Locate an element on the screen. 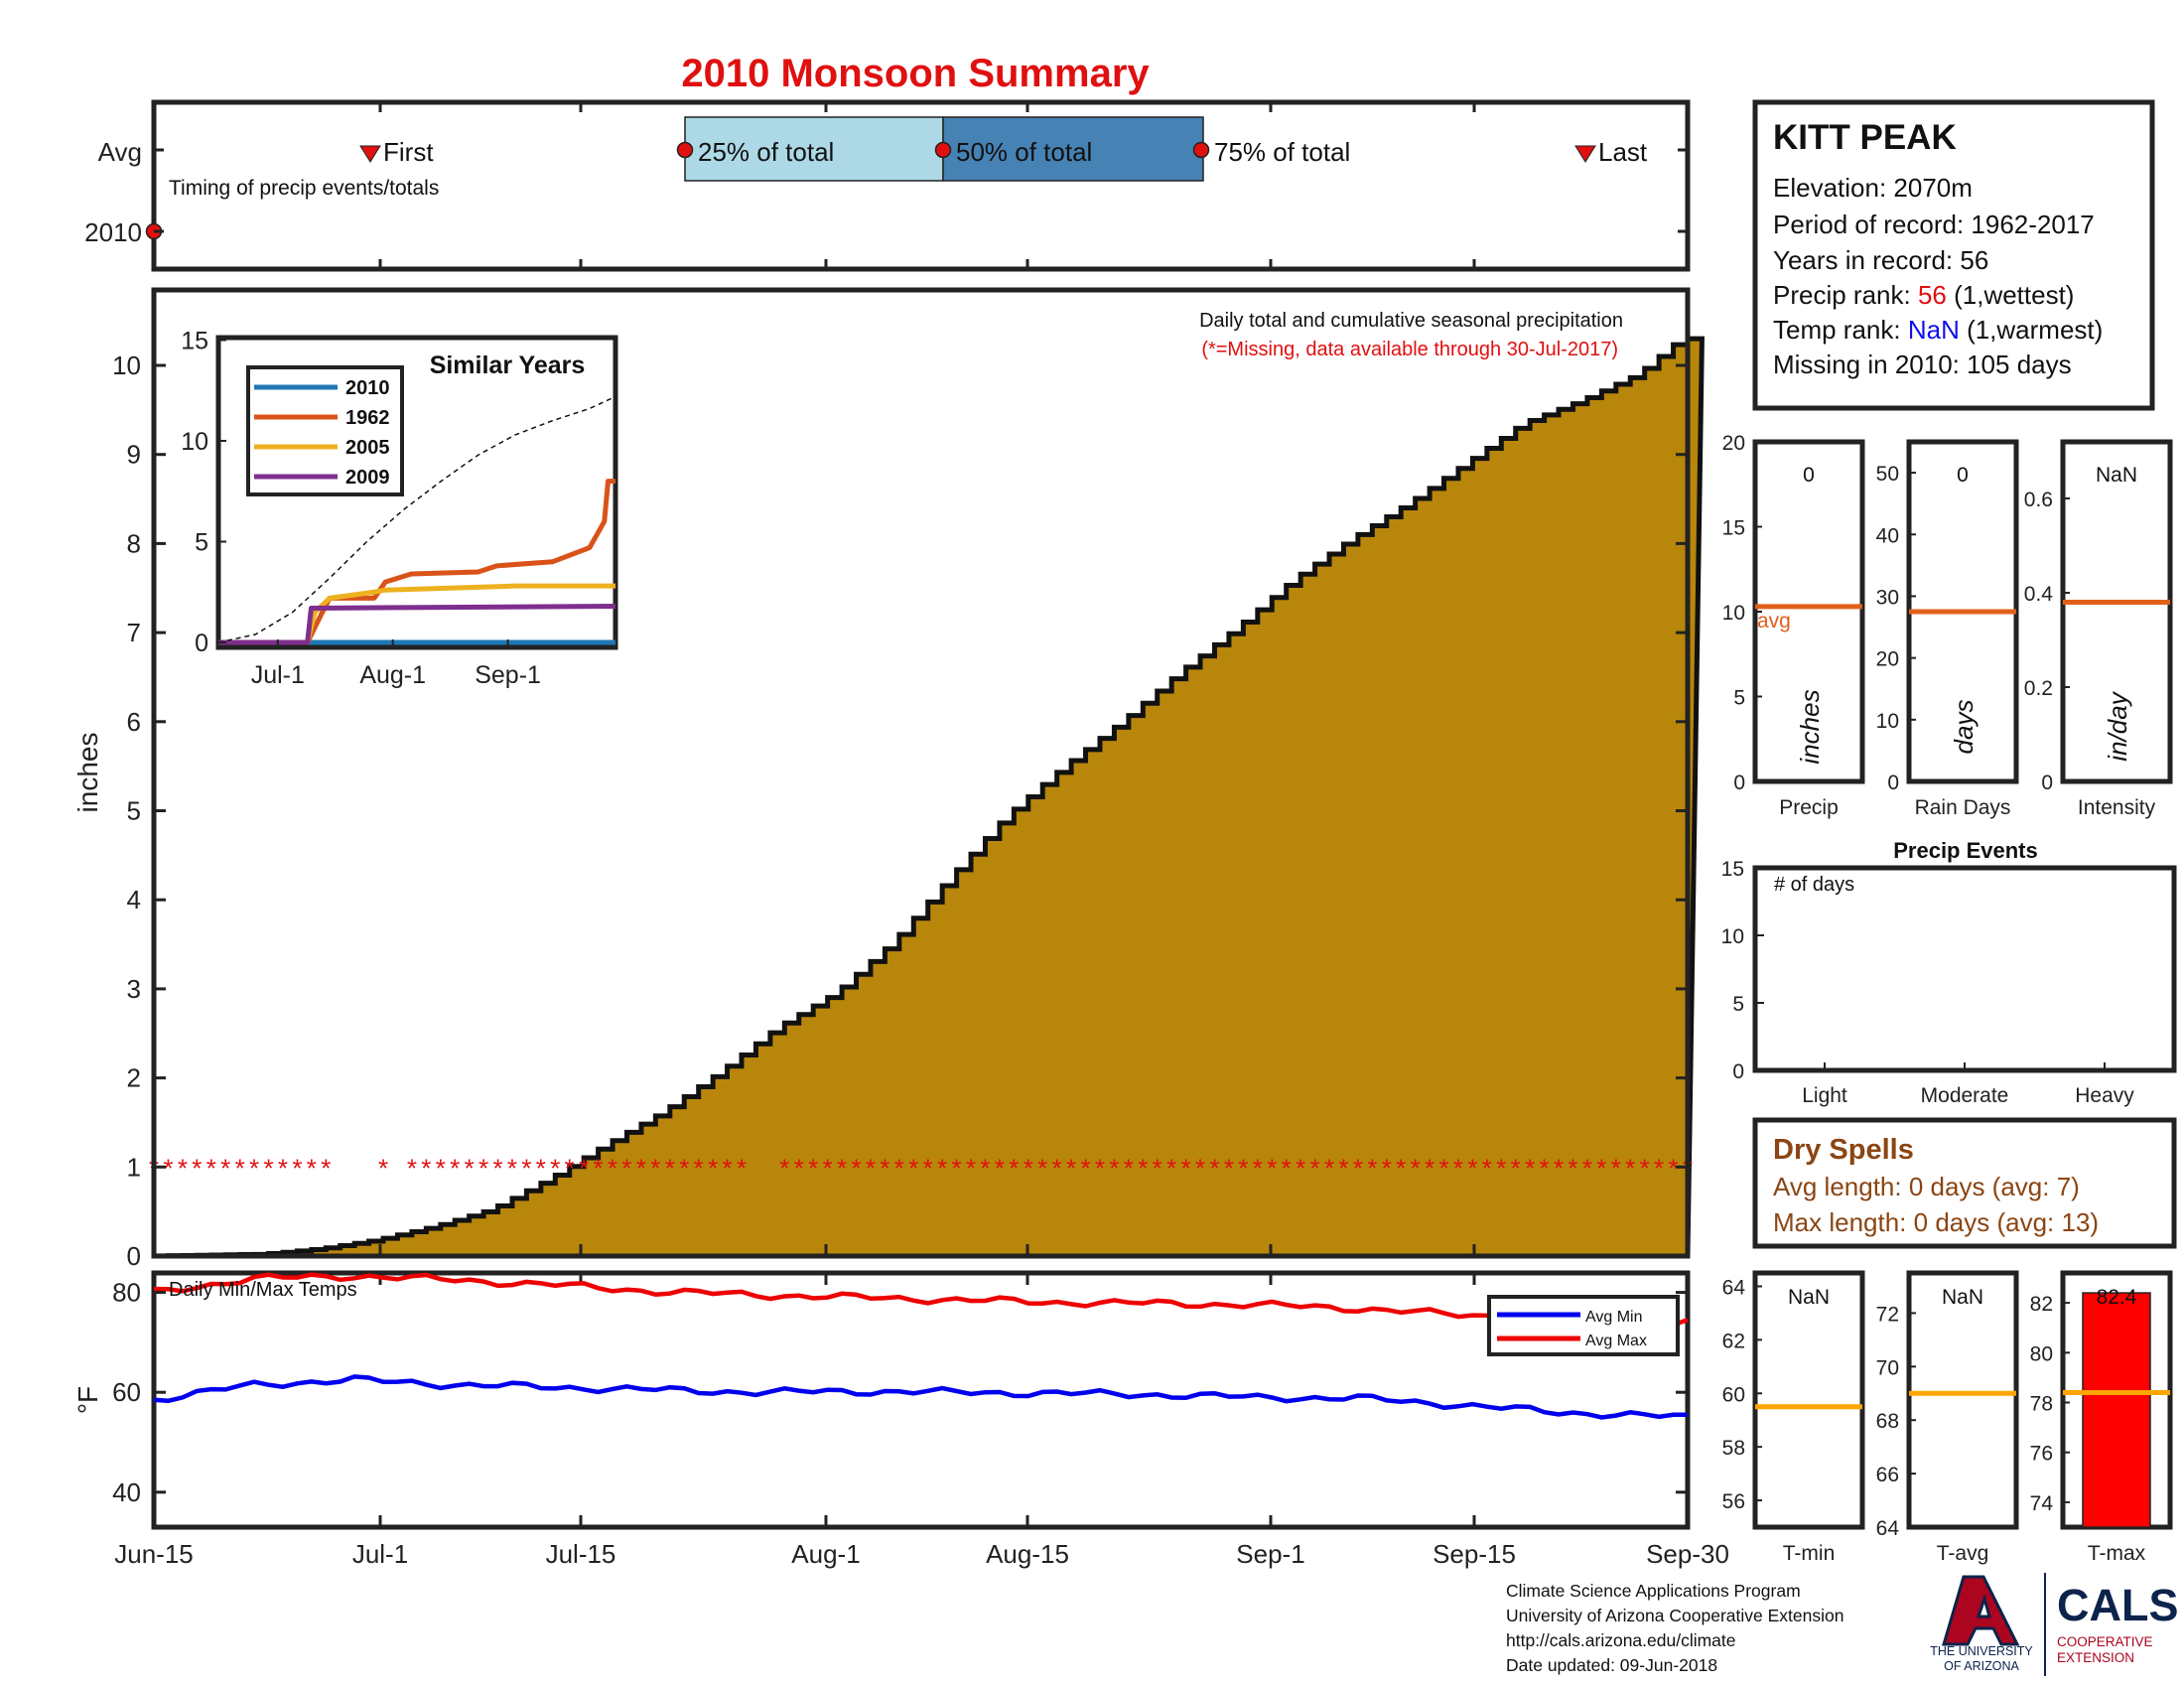 Image resolution: width=2184 pixels, height=1688 pixels. q75-label: 75% of total is located at coordinates (1282, 152).